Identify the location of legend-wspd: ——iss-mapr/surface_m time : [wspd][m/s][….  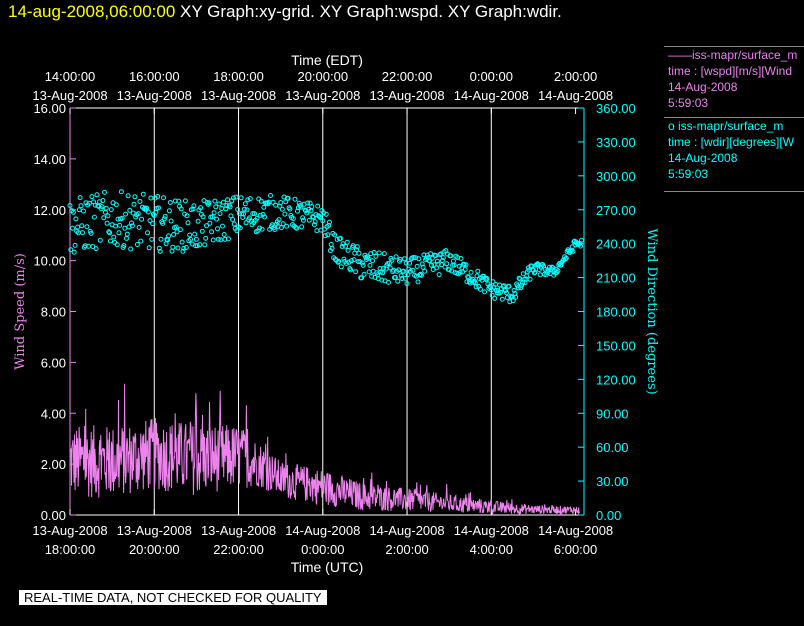
(734, 82).